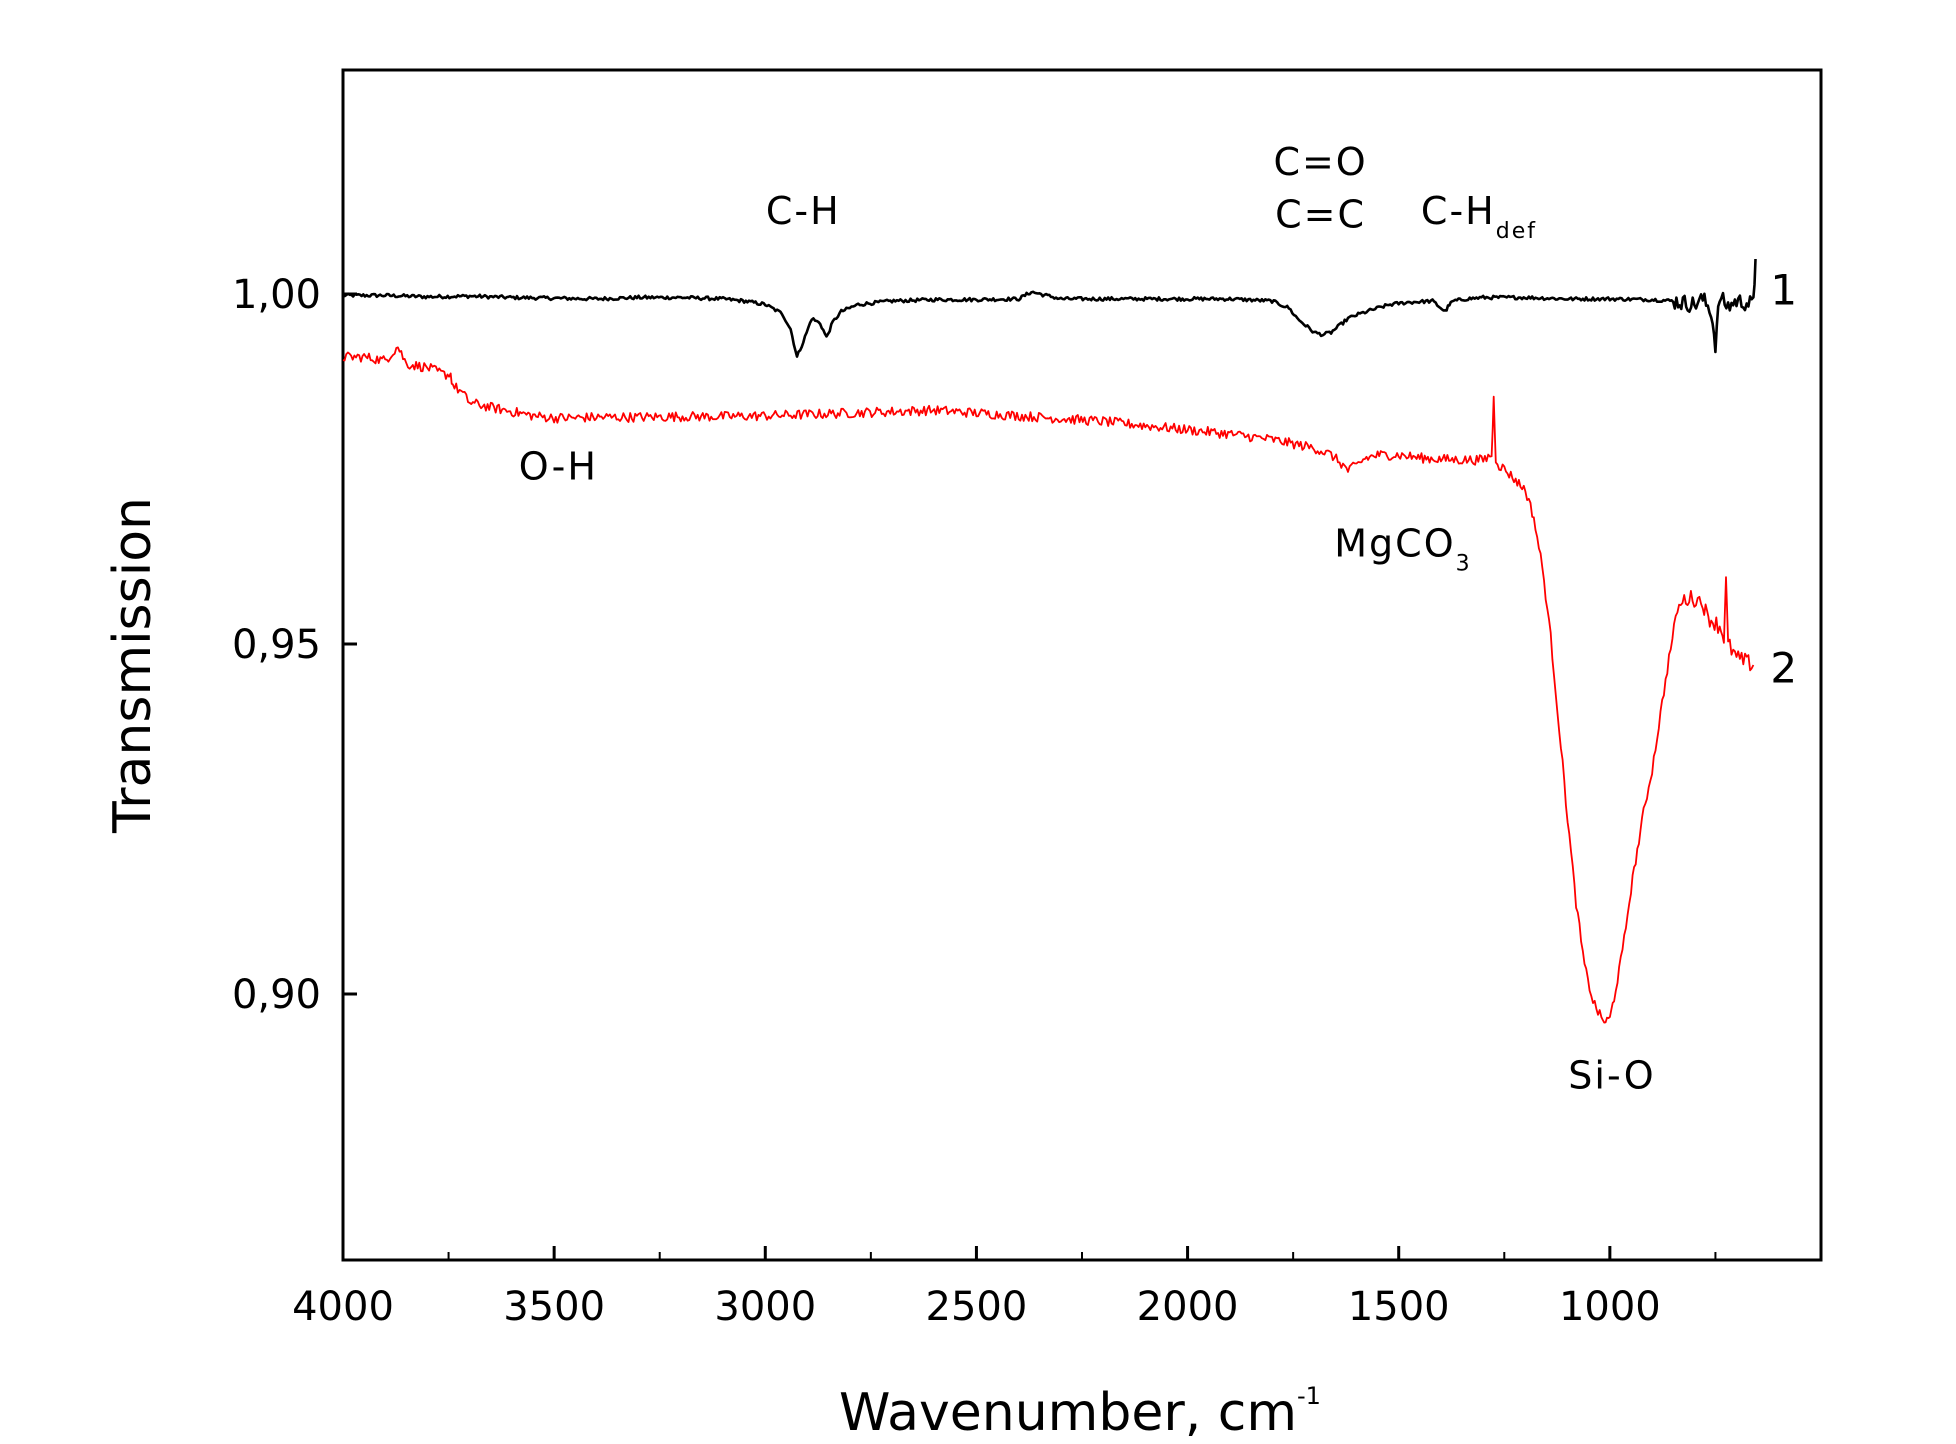  I want to click on x-axis-title-text: Wavenumber, cm, so click(1068, 1413).